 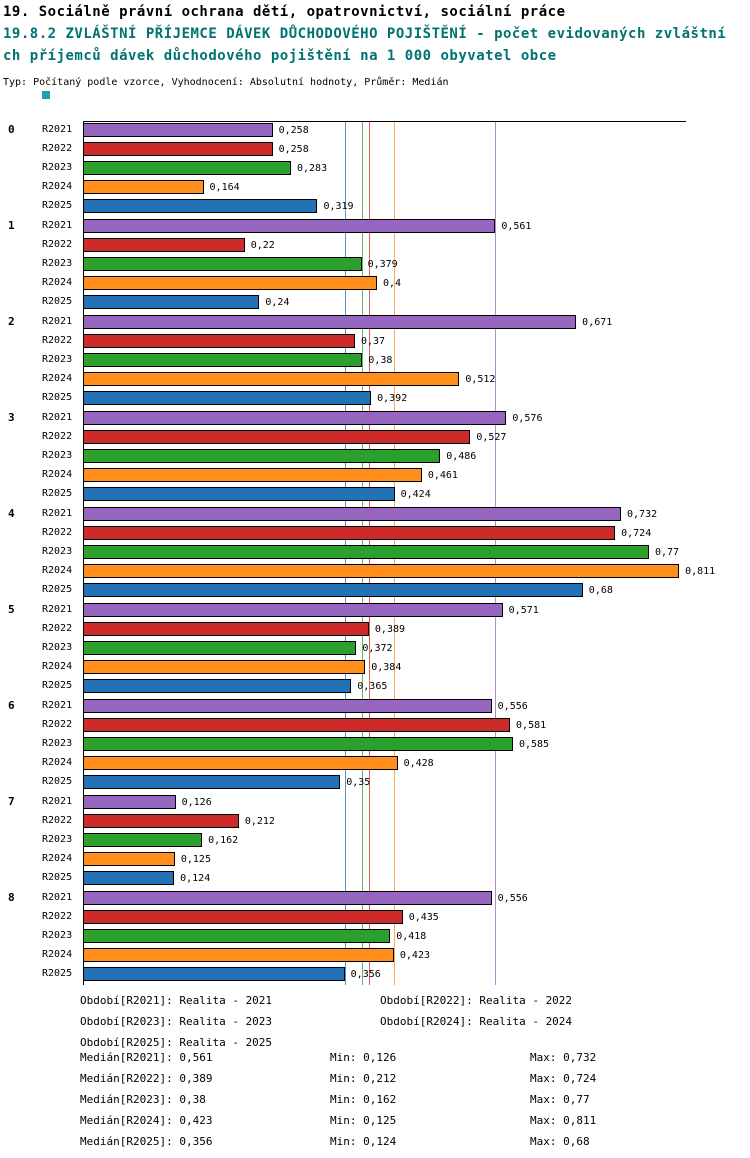 What do you see at coordinates (414, 955) in the screenshot?
I see `bar-value-label: 0,423` at bounding box center [414, 955].